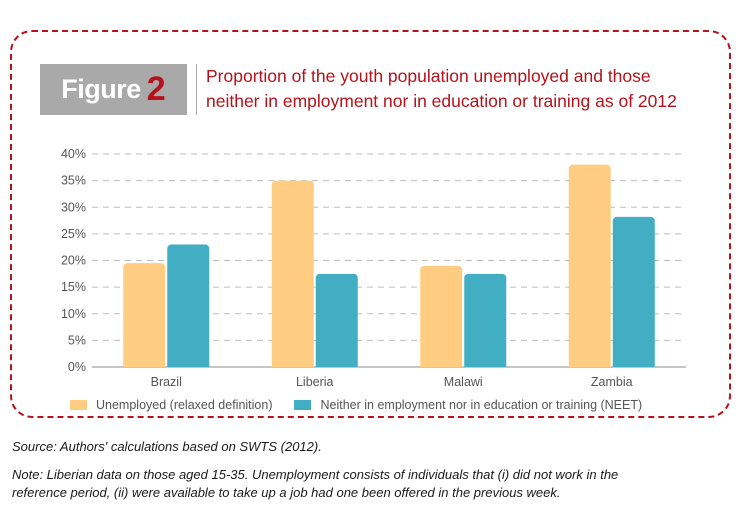 The width and height of the screenshot is (750, 530). I want to click on legend-swatch-neet, so click(303, 405).